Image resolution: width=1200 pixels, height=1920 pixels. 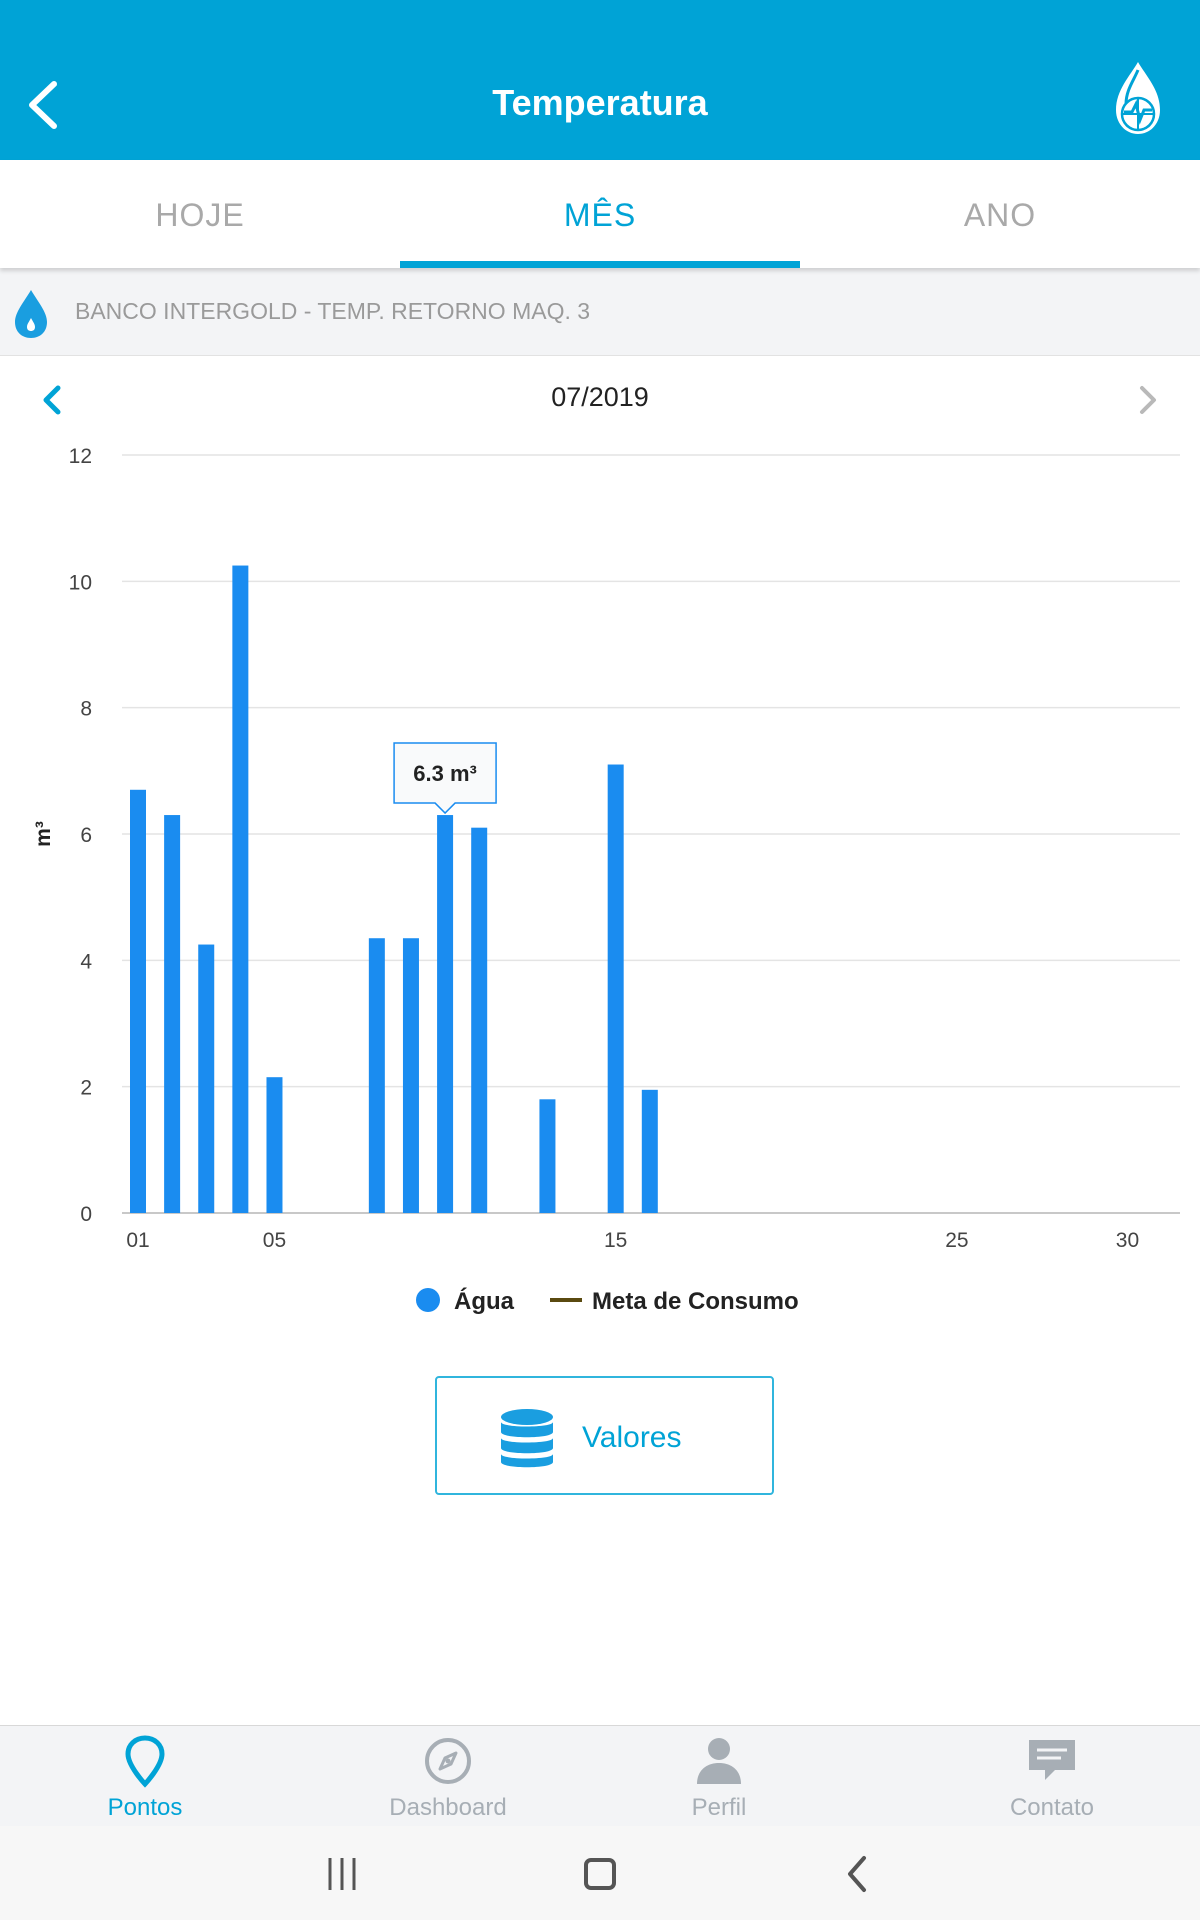 I want to click on nav-perfil: Perfil, so click(x=719, y=1776).